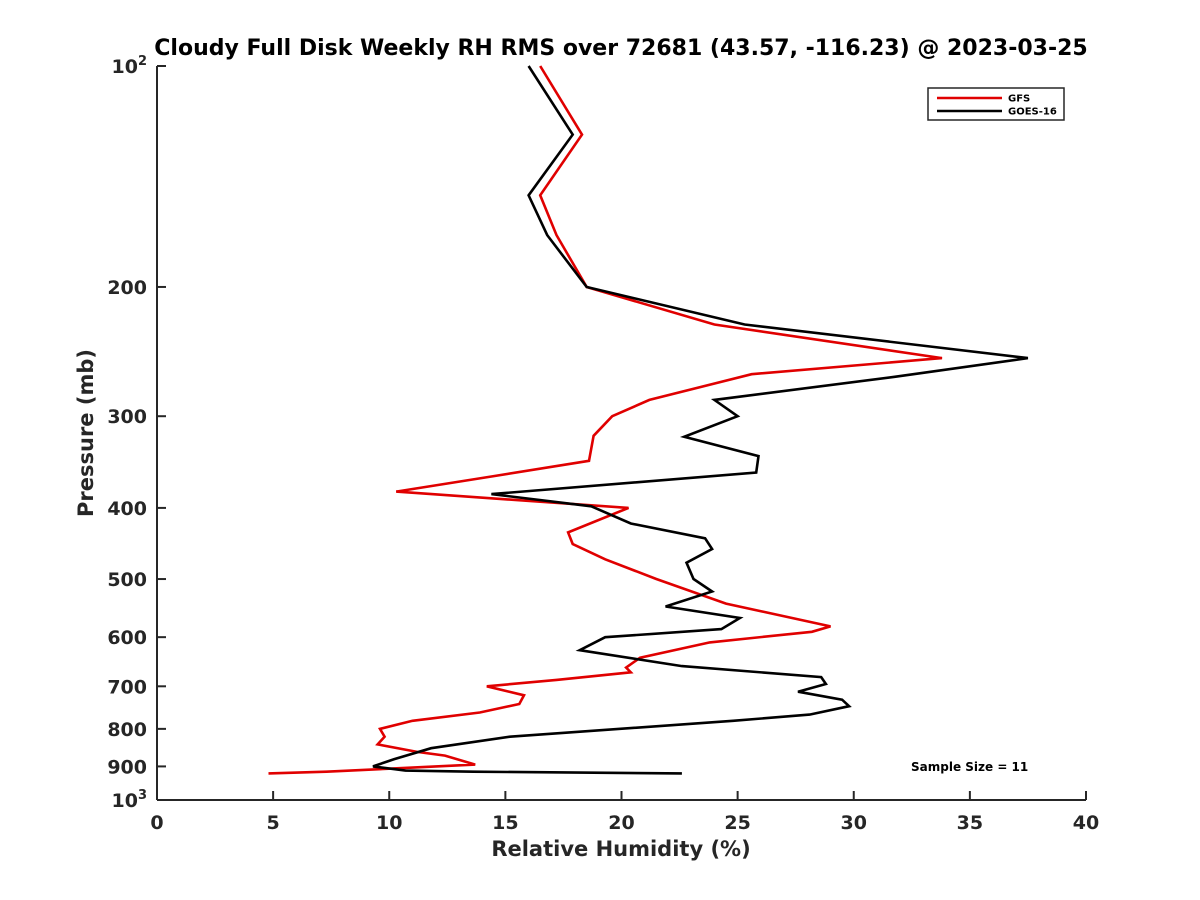  Describe the element at coordinates (127, 767) in the screenshot. I see `y-tick-label: 900` at that location.